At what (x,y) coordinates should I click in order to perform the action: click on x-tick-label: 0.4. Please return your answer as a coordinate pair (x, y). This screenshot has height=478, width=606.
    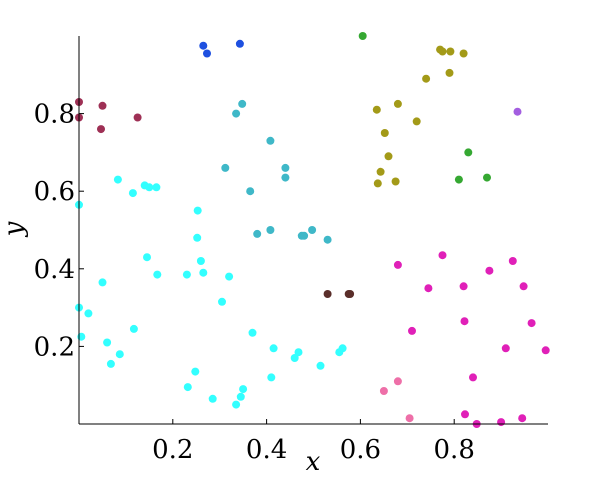
    Looking at the image, I should click on (266, 450).